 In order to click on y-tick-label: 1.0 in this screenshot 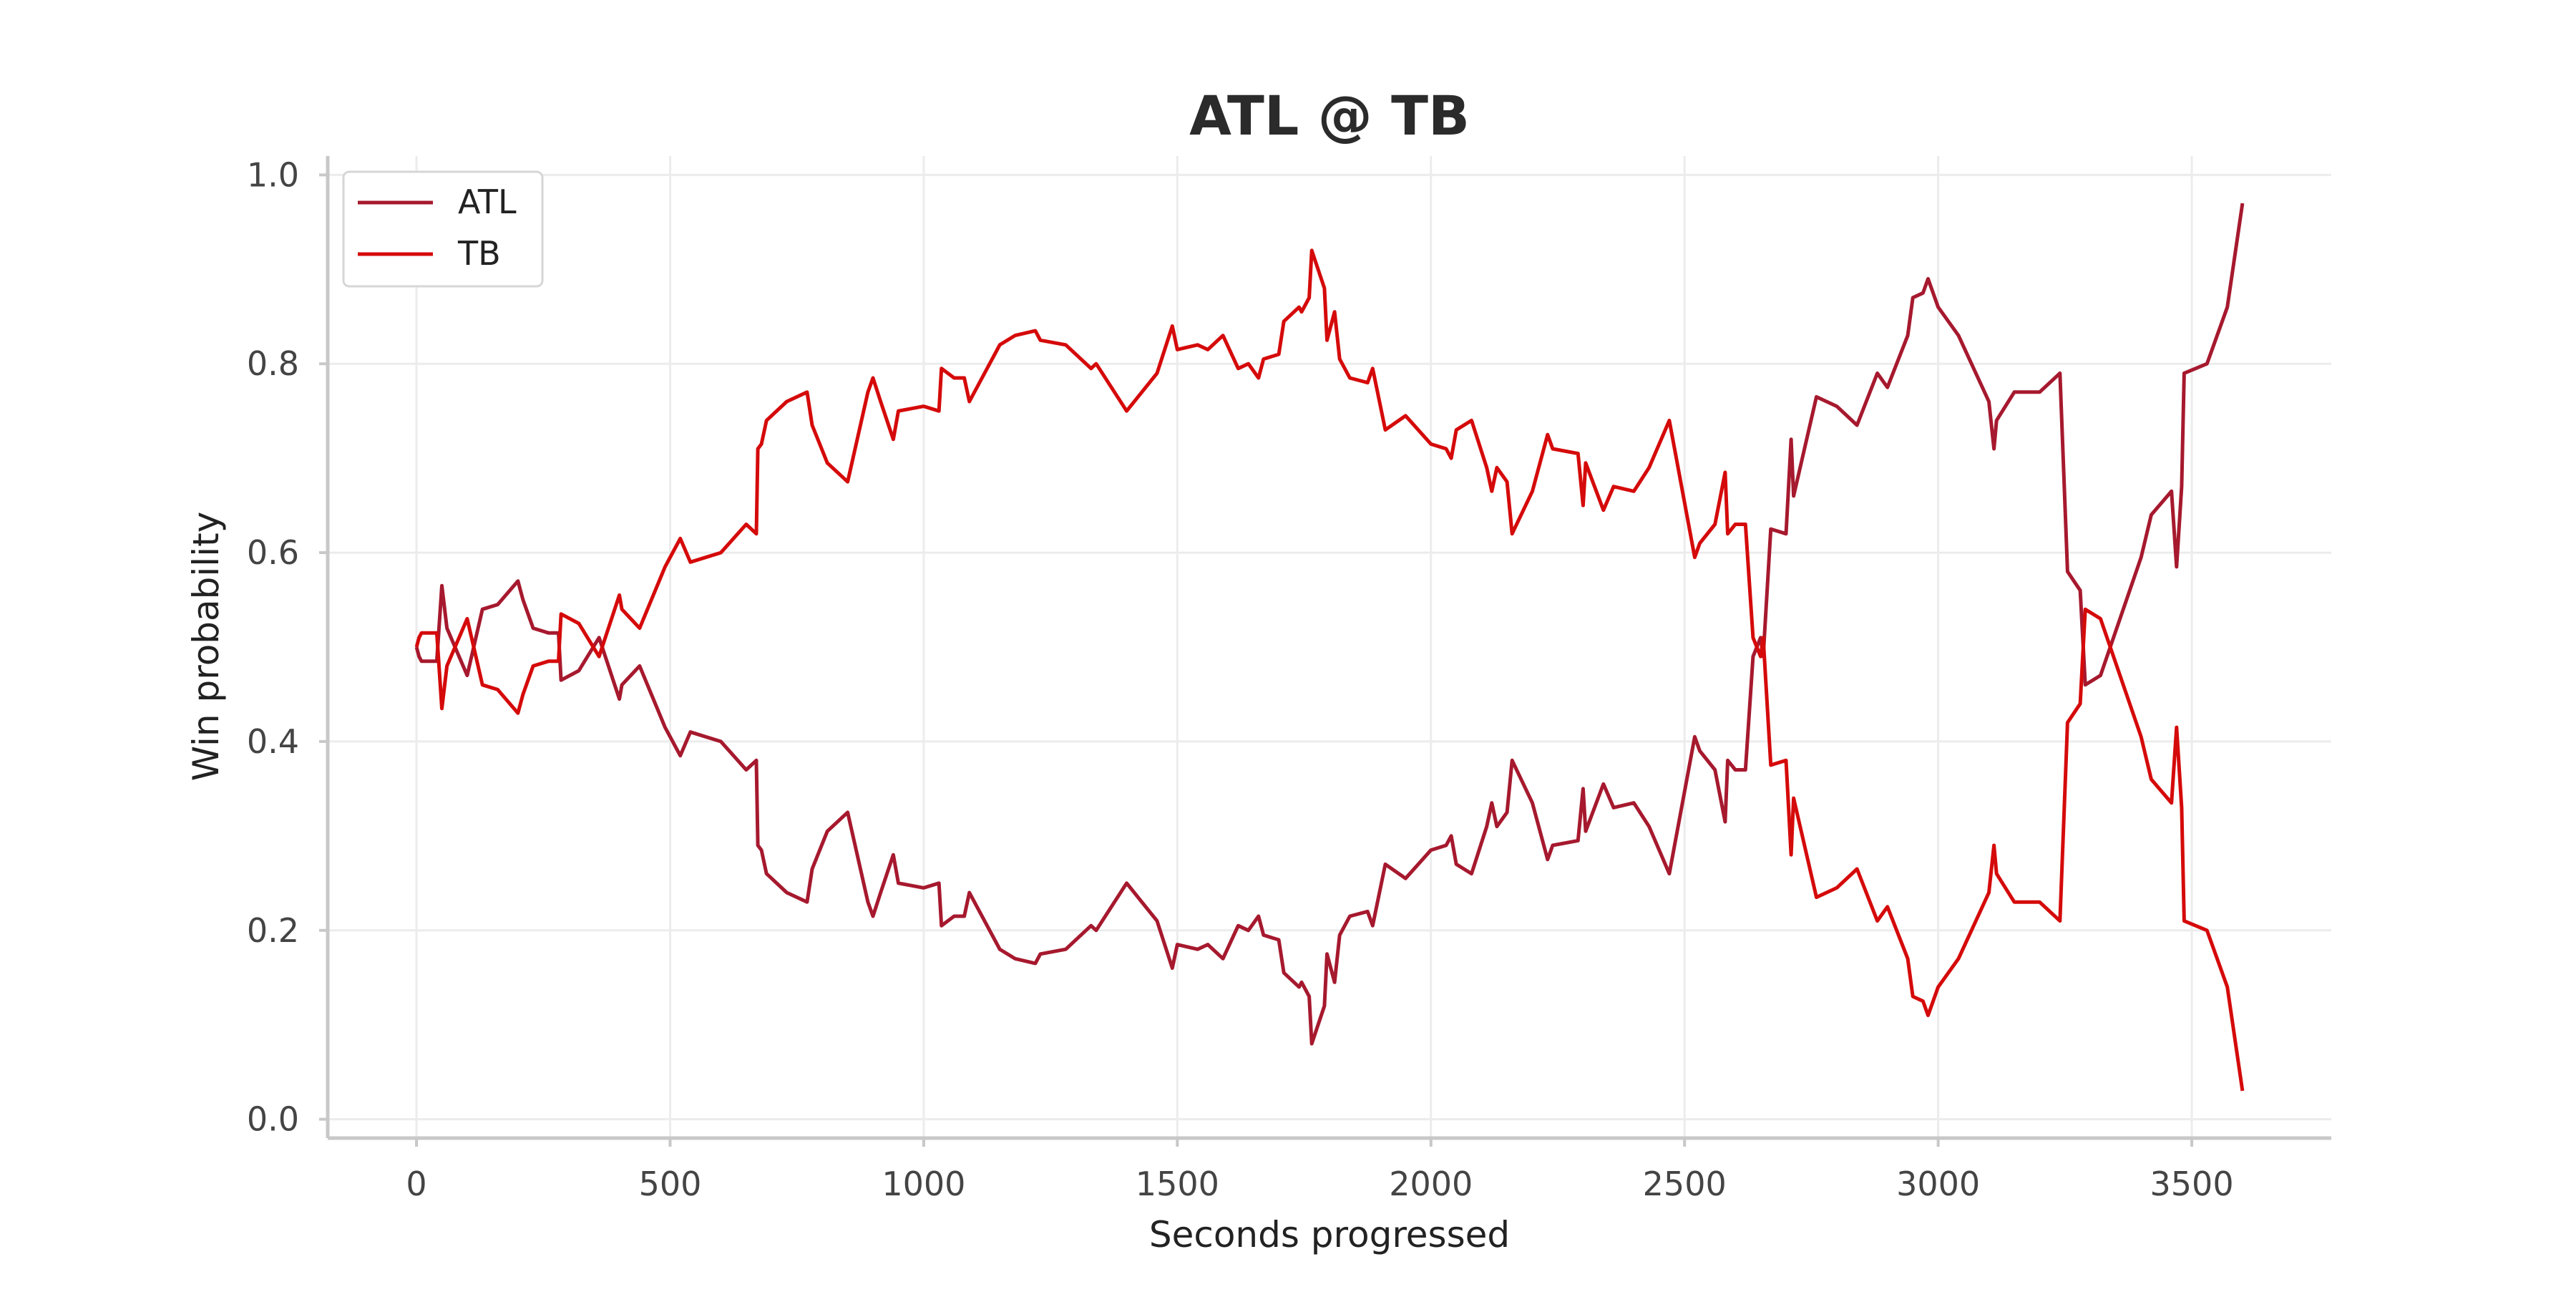, I will do `click(273, 174)`.